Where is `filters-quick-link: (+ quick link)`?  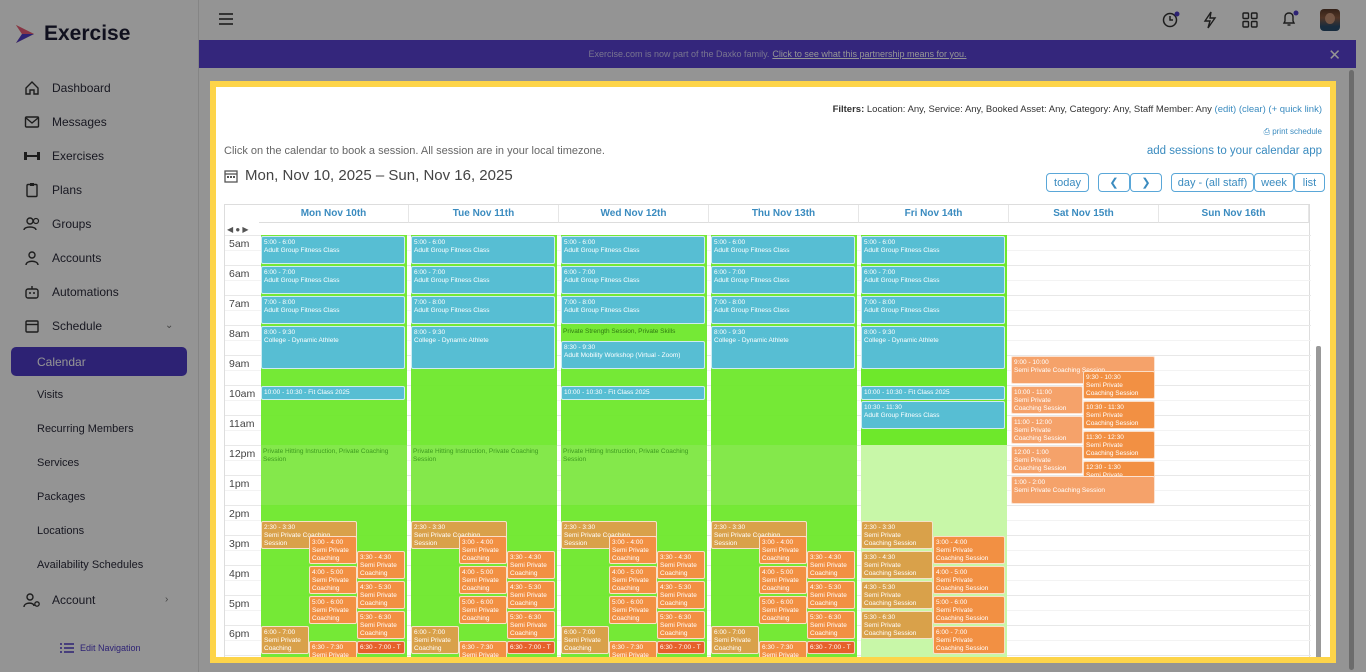 filters-quick-link: (+ quick link) is located at coordinates (1295, 109).